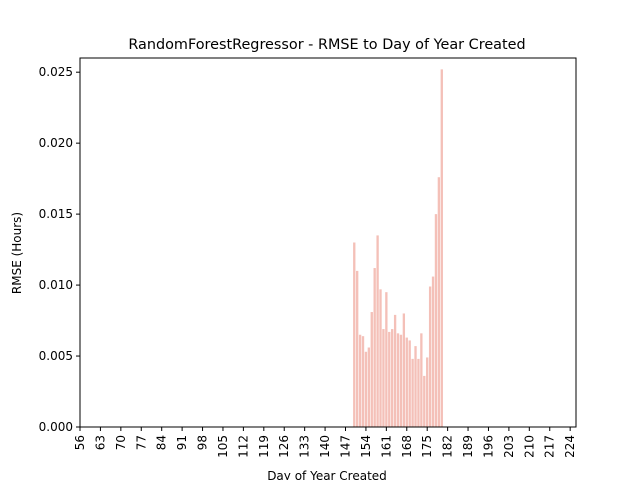  I want to click on x-tick-label: 140, so click(325, 446).